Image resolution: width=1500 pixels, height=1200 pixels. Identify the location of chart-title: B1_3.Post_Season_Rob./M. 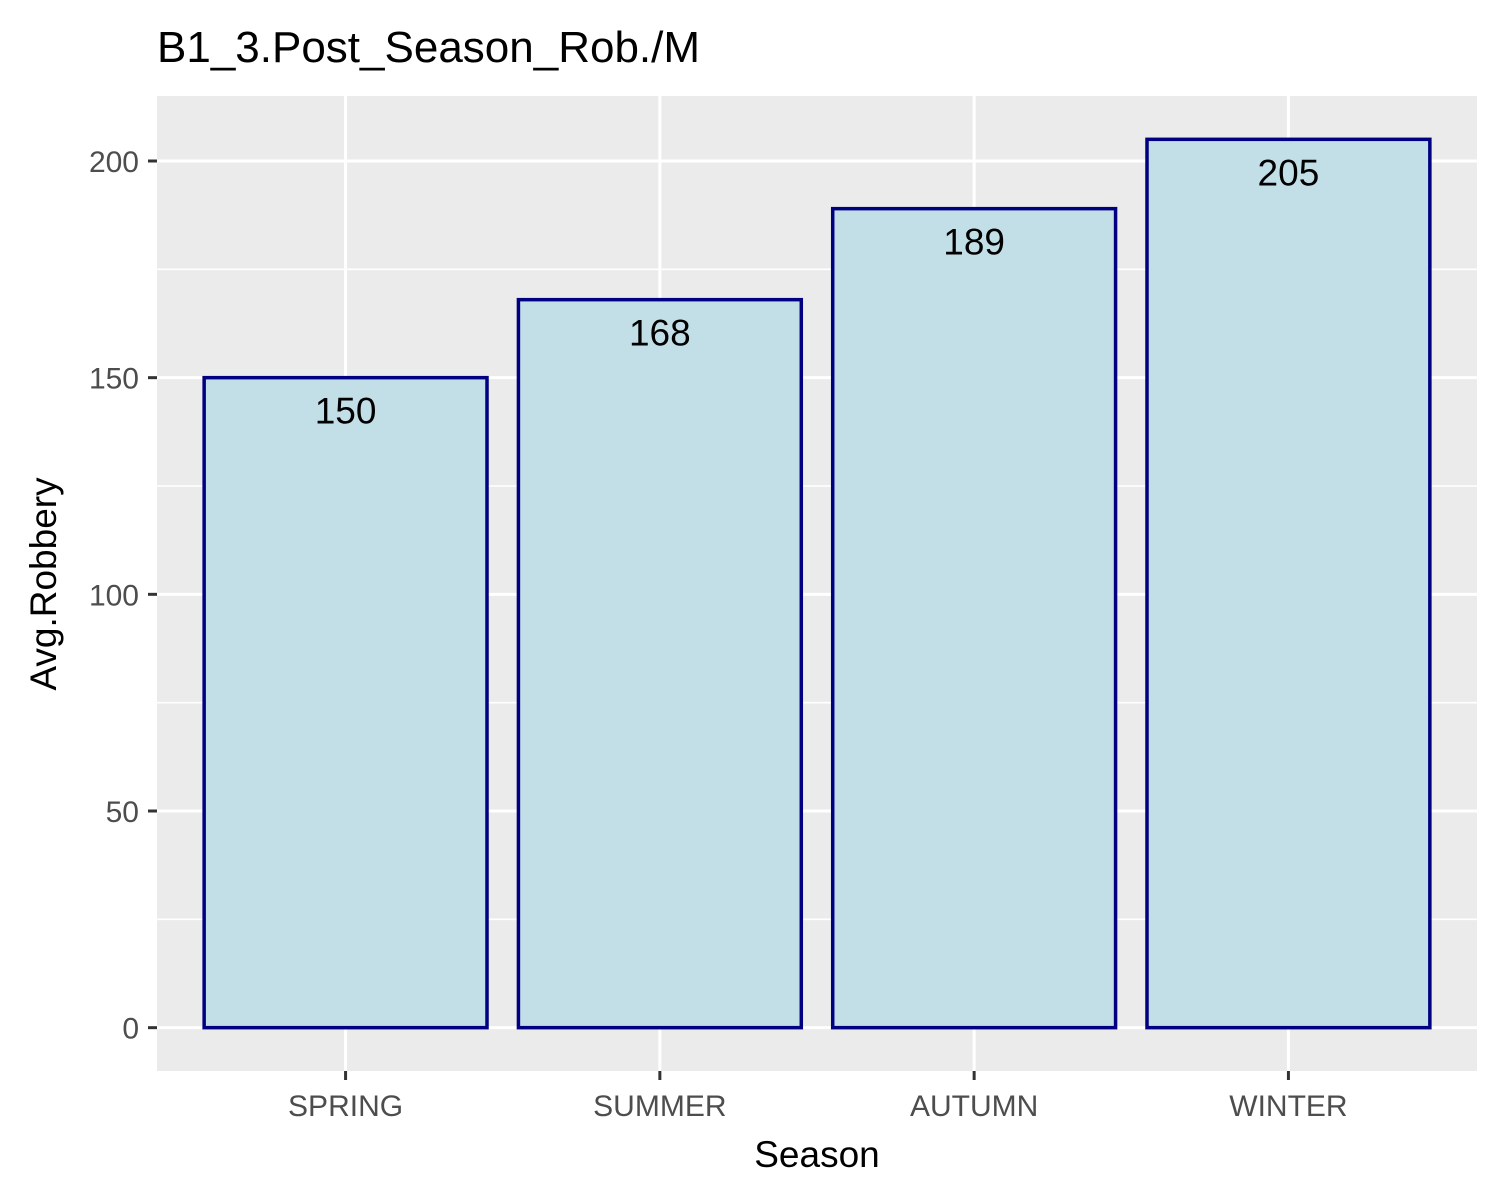
(428, 47).